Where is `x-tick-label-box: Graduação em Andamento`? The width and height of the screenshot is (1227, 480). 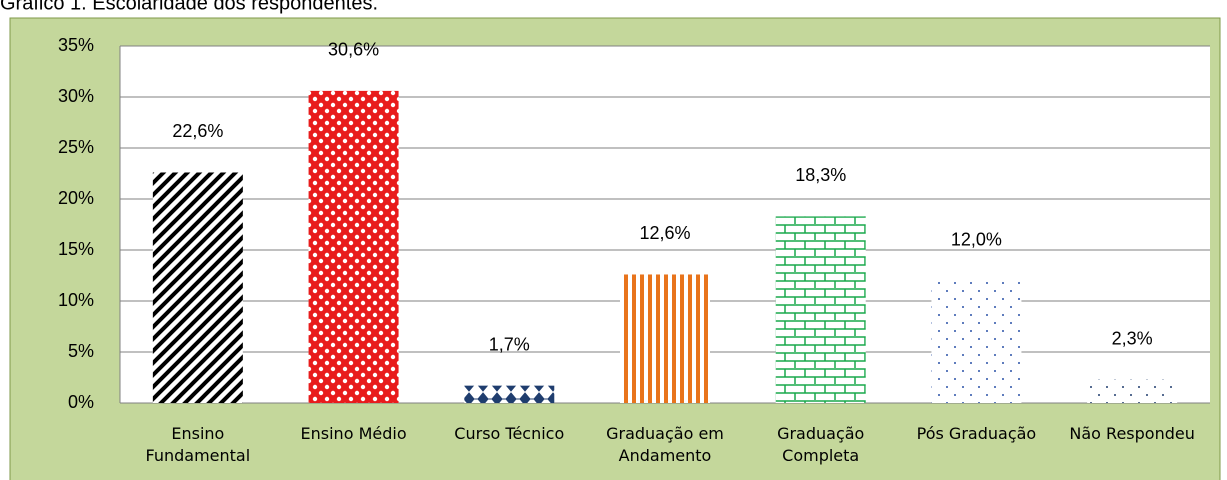
x-tick-label-box: Graduação em Andamento is located at coordinates (665, 444).